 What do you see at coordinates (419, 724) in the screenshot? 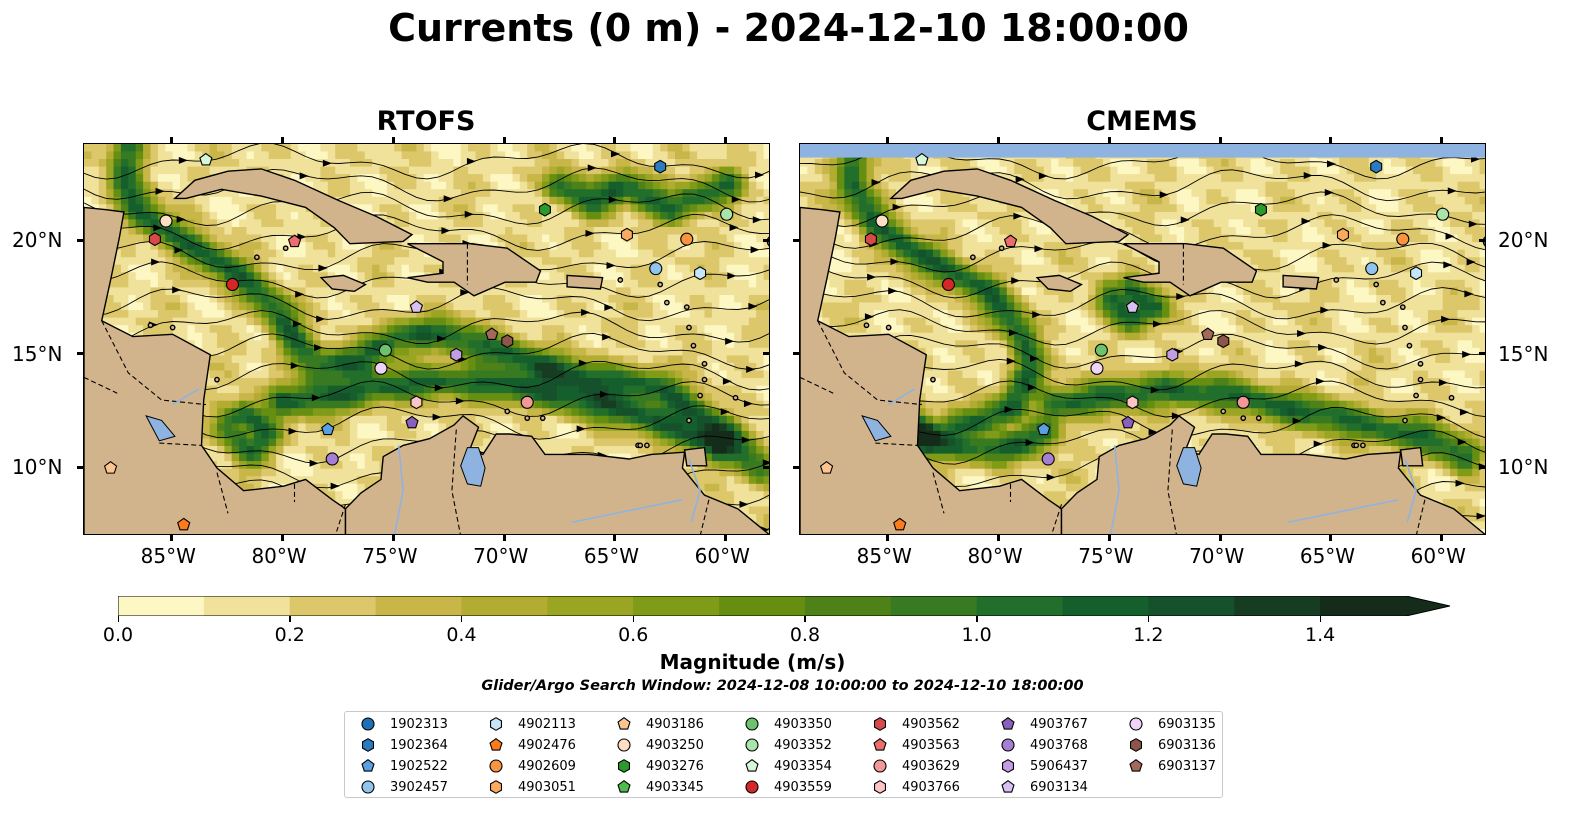
I see `legend-item-label: 1902313` at bounding box center [419, 724].